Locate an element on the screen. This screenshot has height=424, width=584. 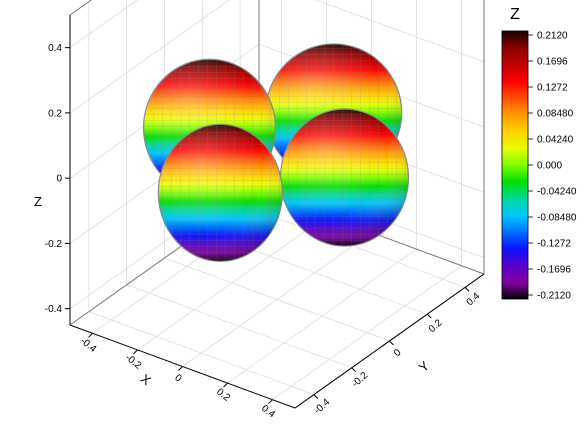
z-axis-title: Z is located at coordinates (38, 201).